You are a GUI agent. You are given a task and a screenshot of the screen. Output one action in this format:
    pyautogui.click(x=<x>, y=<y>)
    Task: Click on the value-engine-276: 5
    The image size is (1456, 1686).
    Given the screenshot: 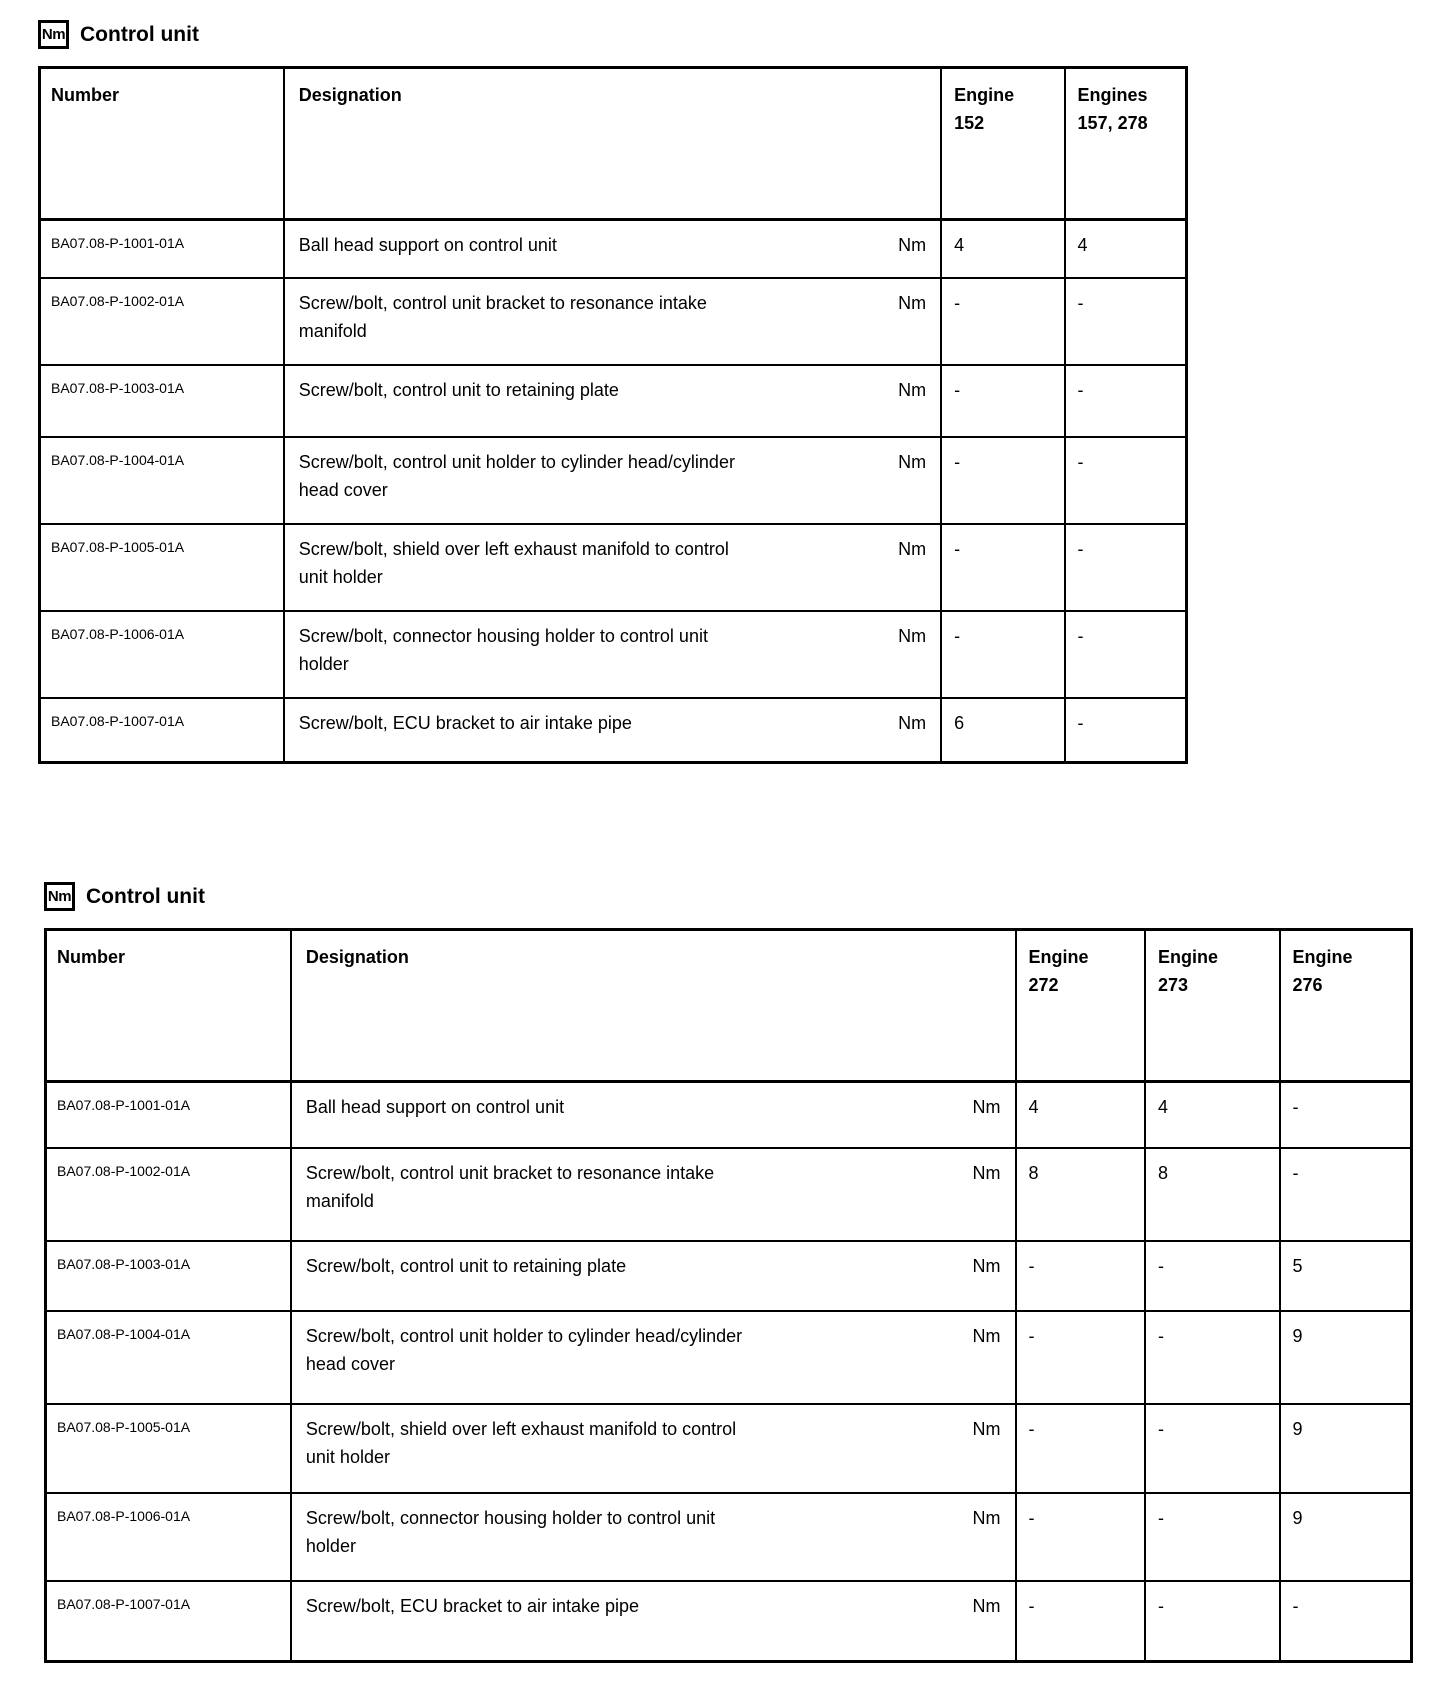 What is the action you would take?
    pyautogui.click(x=1297, y=1266)
    